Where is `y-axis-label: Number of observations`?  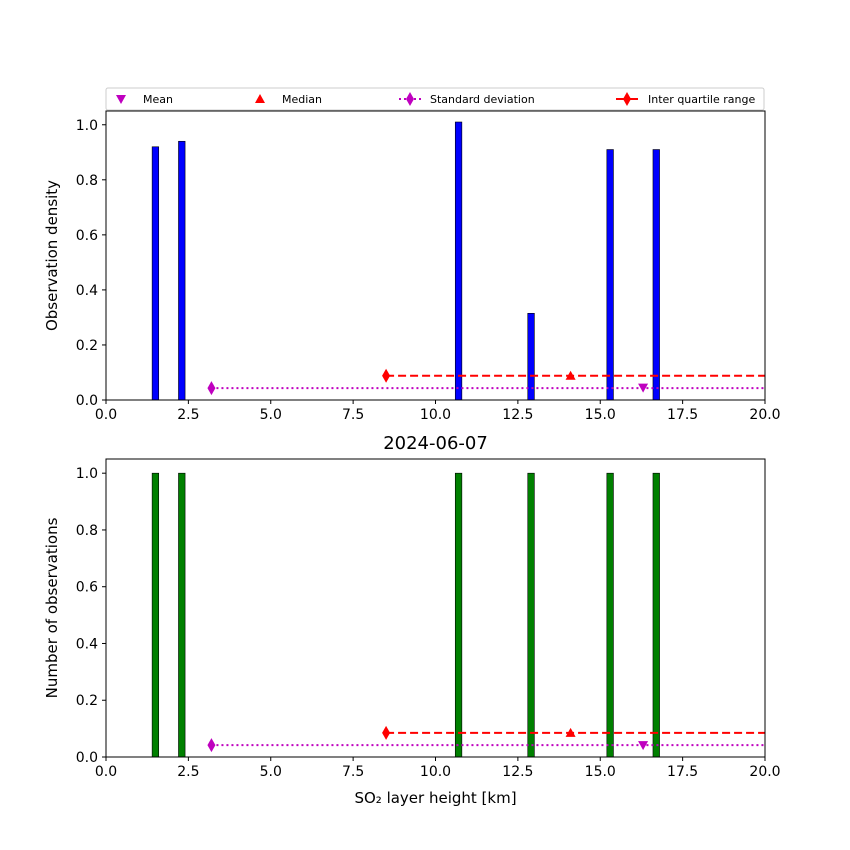
y-axis-label: Number of observations is located at coordinates (52, 607).